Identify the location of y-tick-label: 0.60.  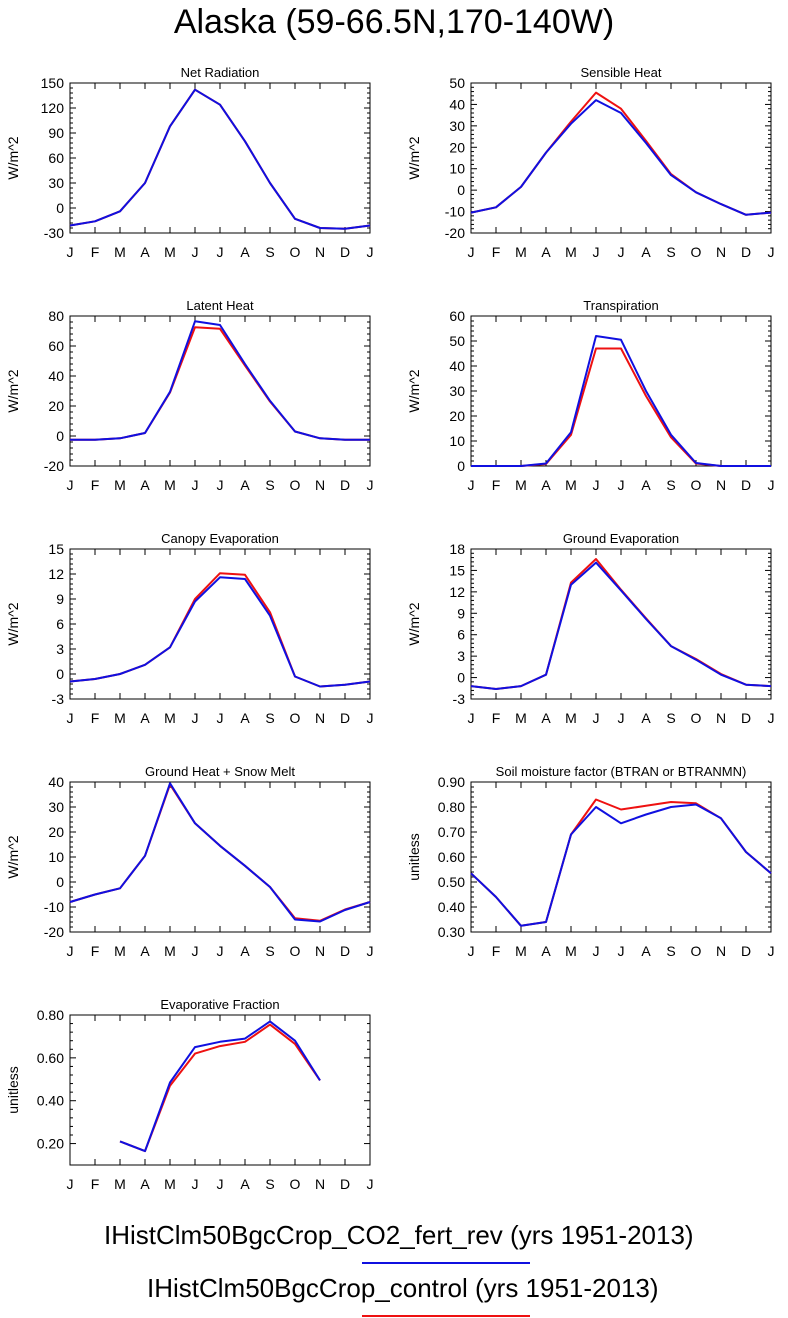
(50, 1058).